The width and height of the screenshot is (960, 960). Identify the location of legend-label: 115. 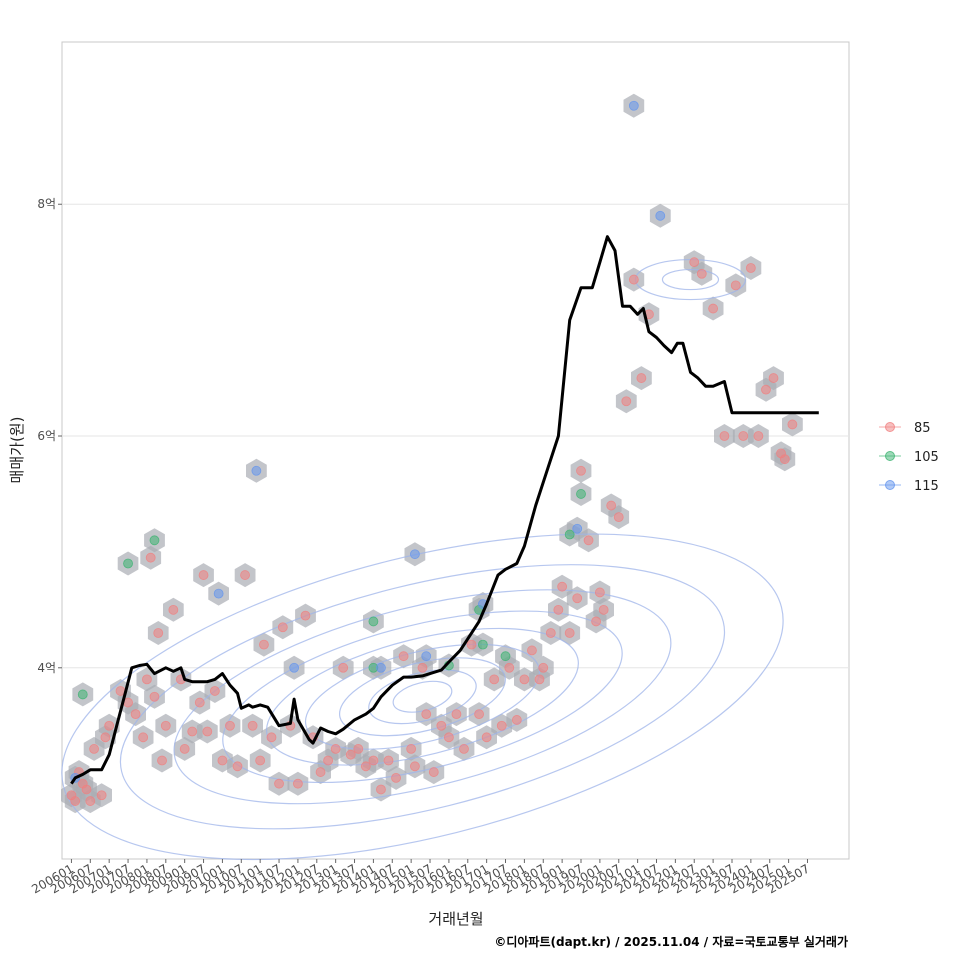
(926, 486).